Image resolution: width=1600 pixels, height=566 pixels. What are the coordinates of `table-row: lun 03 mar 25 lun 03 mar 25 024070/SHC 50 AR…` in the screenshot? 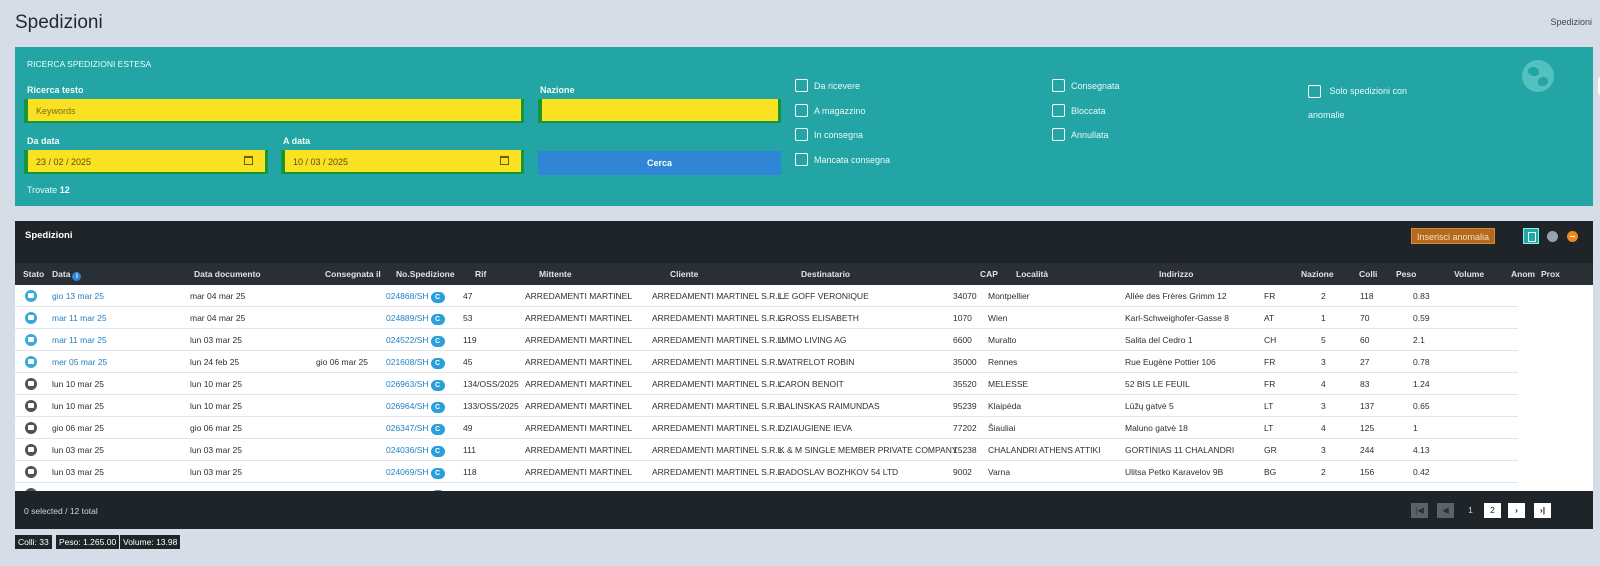 It's located at (766, 487).